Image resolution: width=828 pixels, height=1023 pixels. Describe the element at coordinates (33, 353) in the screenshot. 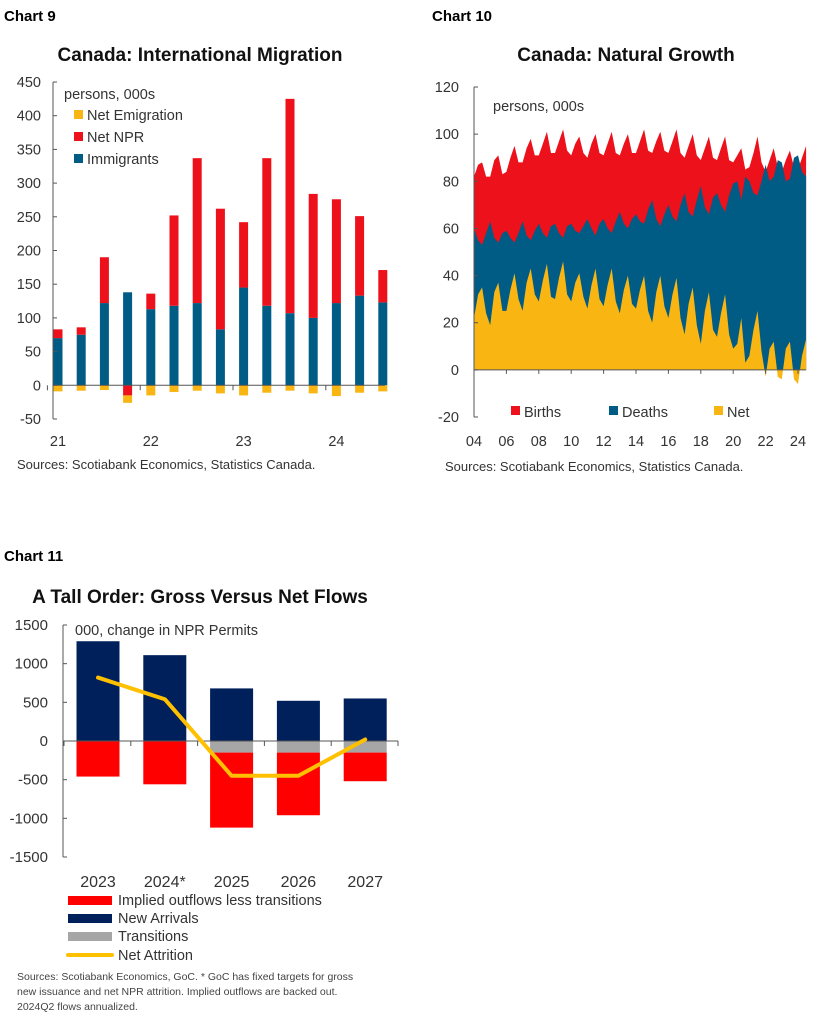

I see `y-tick-label: 50` at that location.